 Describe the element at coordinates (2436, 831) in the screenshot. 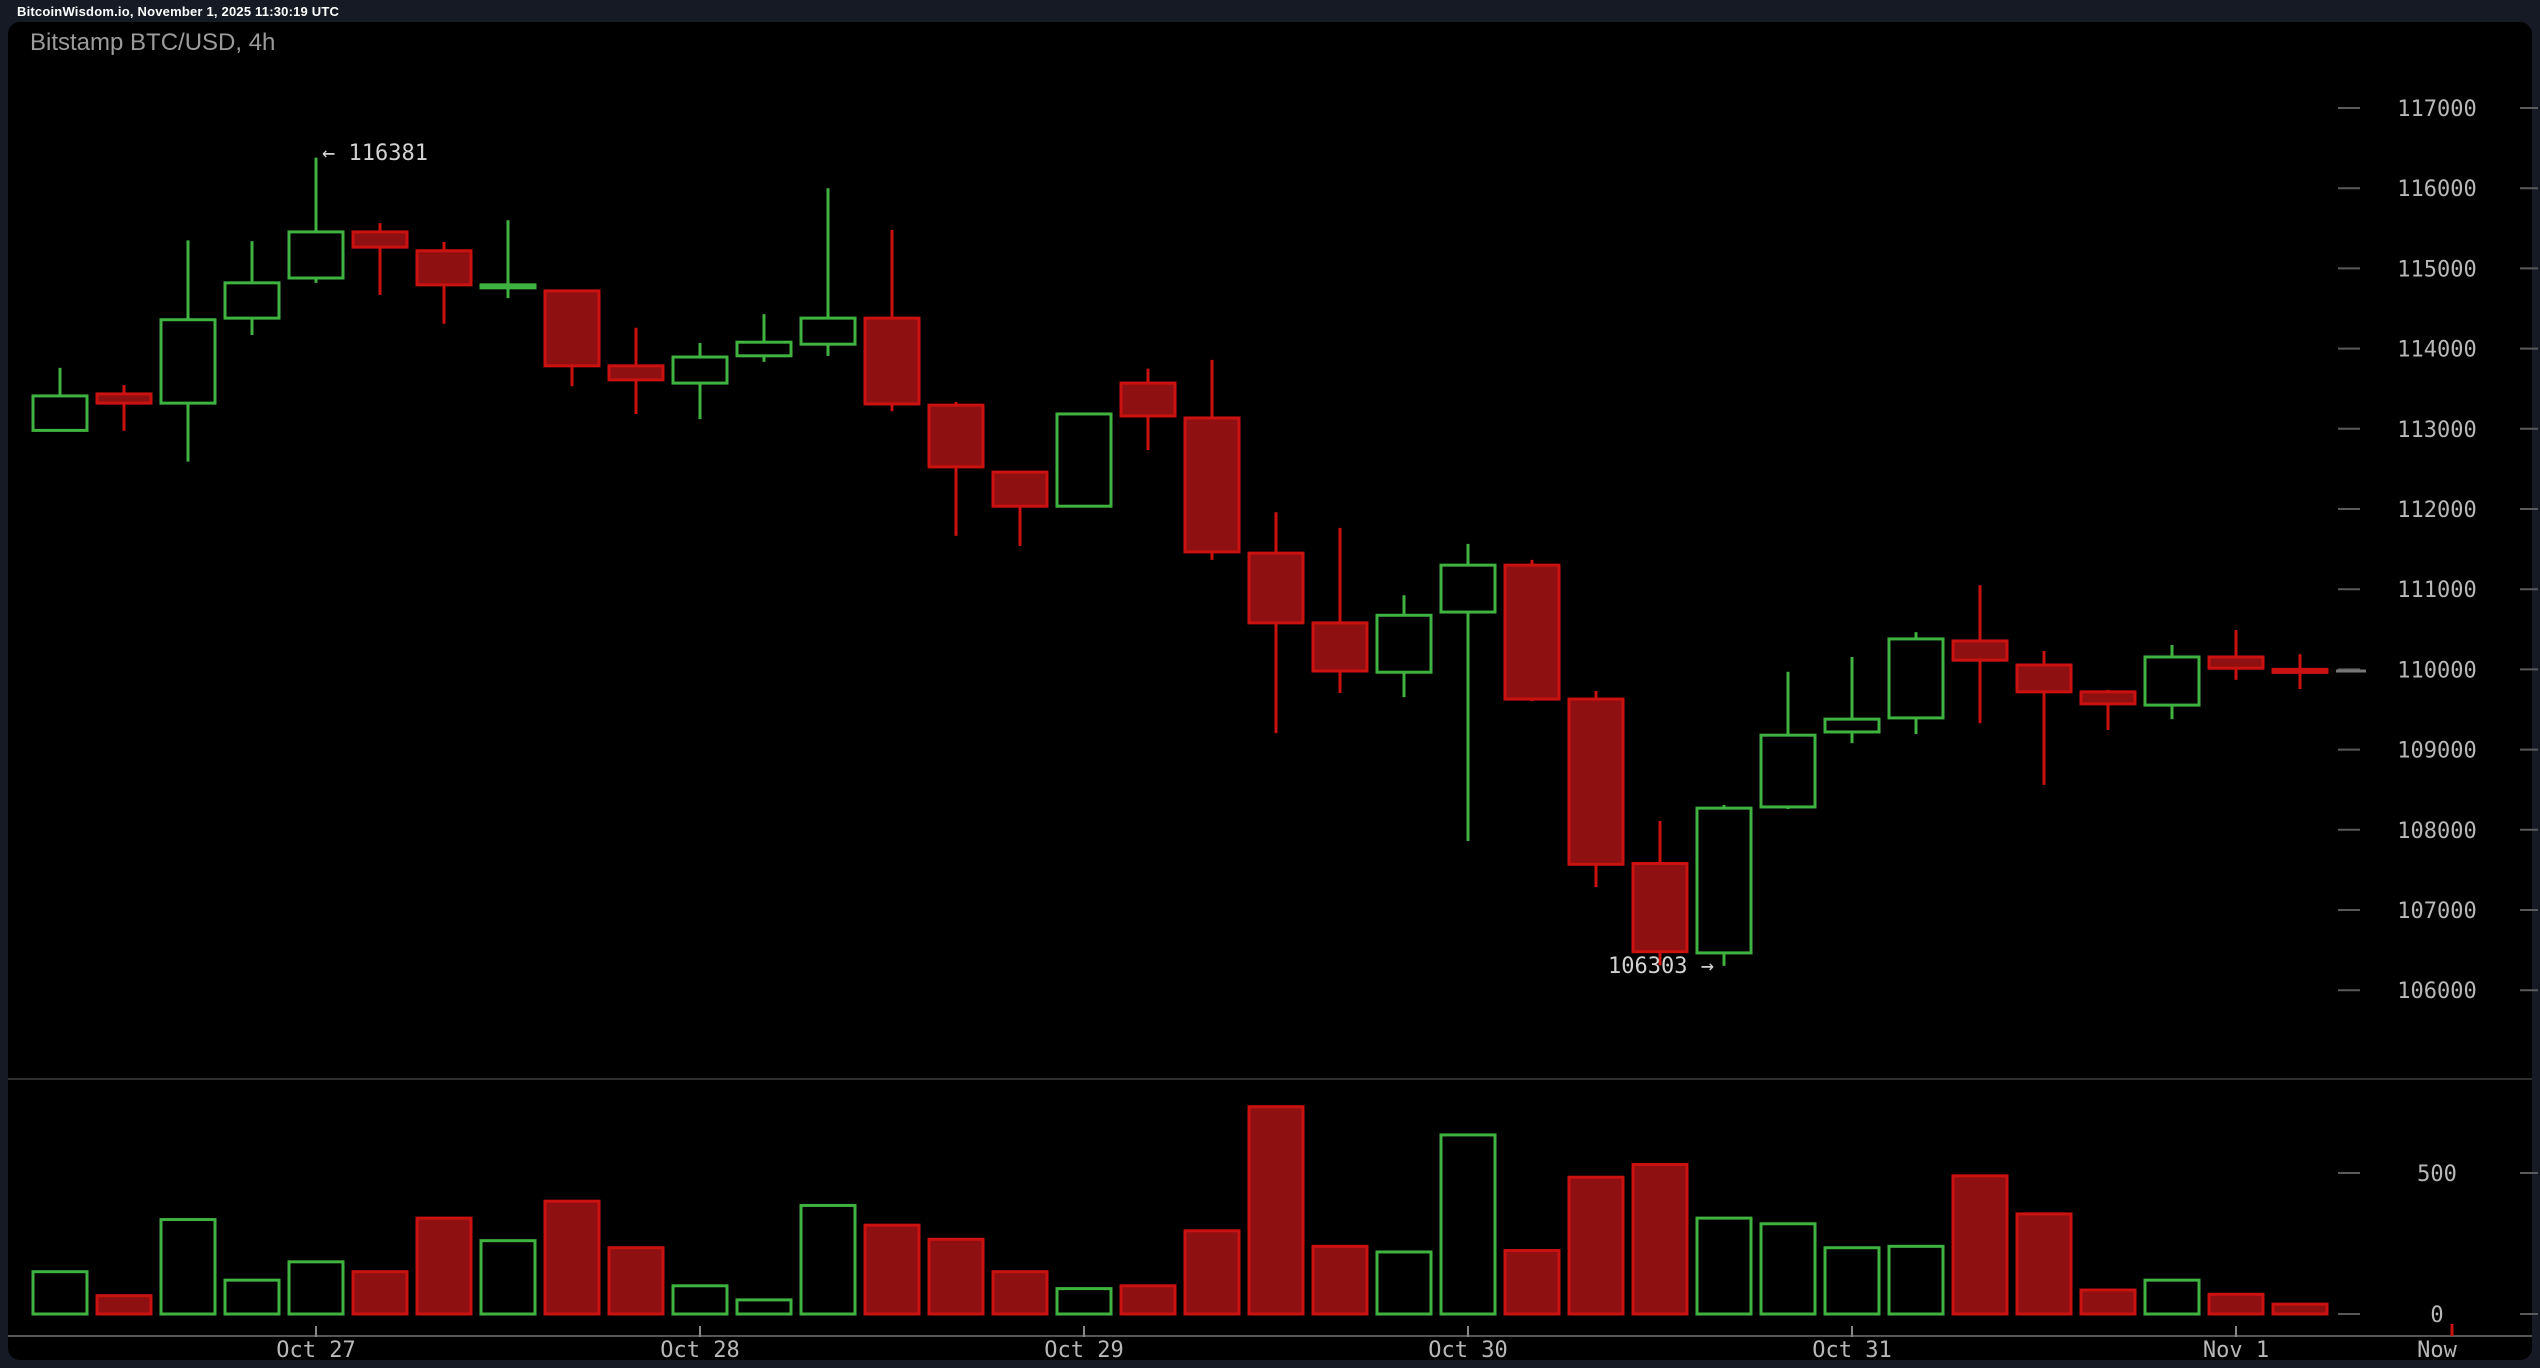

I see `price-axis-tick-label: 108000` at that location.